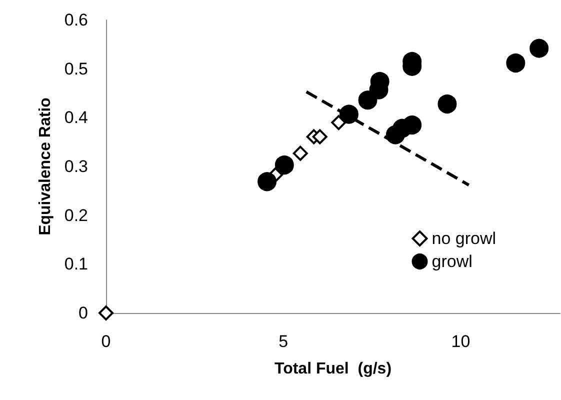  What do you see at coordinates (460, 341) in the screenshot?
I see `x-tick-label: 10` at bounding box center [460, 341].